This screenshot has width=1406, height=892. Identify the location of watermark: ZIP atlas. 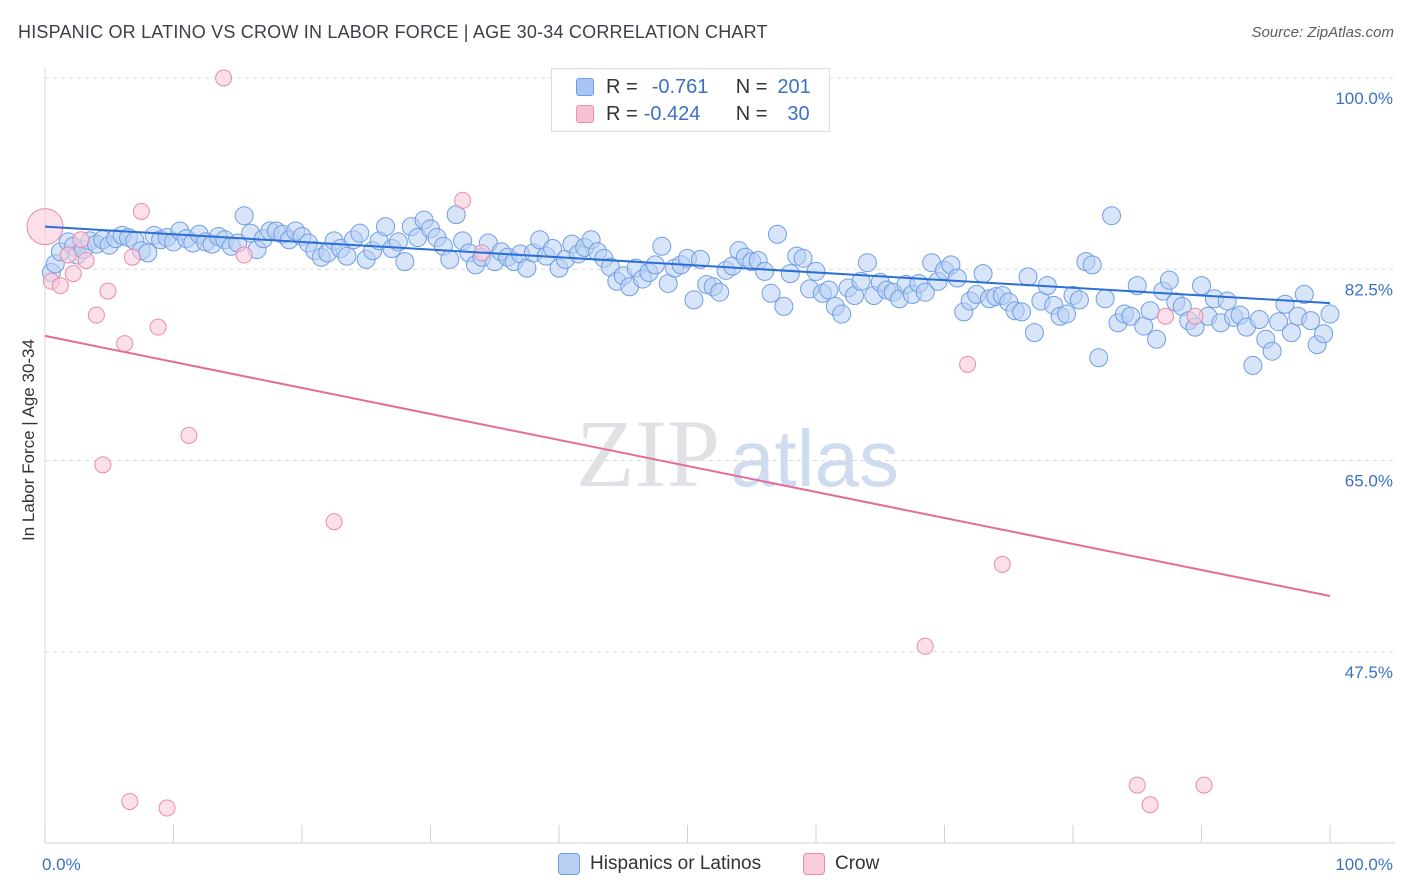
(737, 453).